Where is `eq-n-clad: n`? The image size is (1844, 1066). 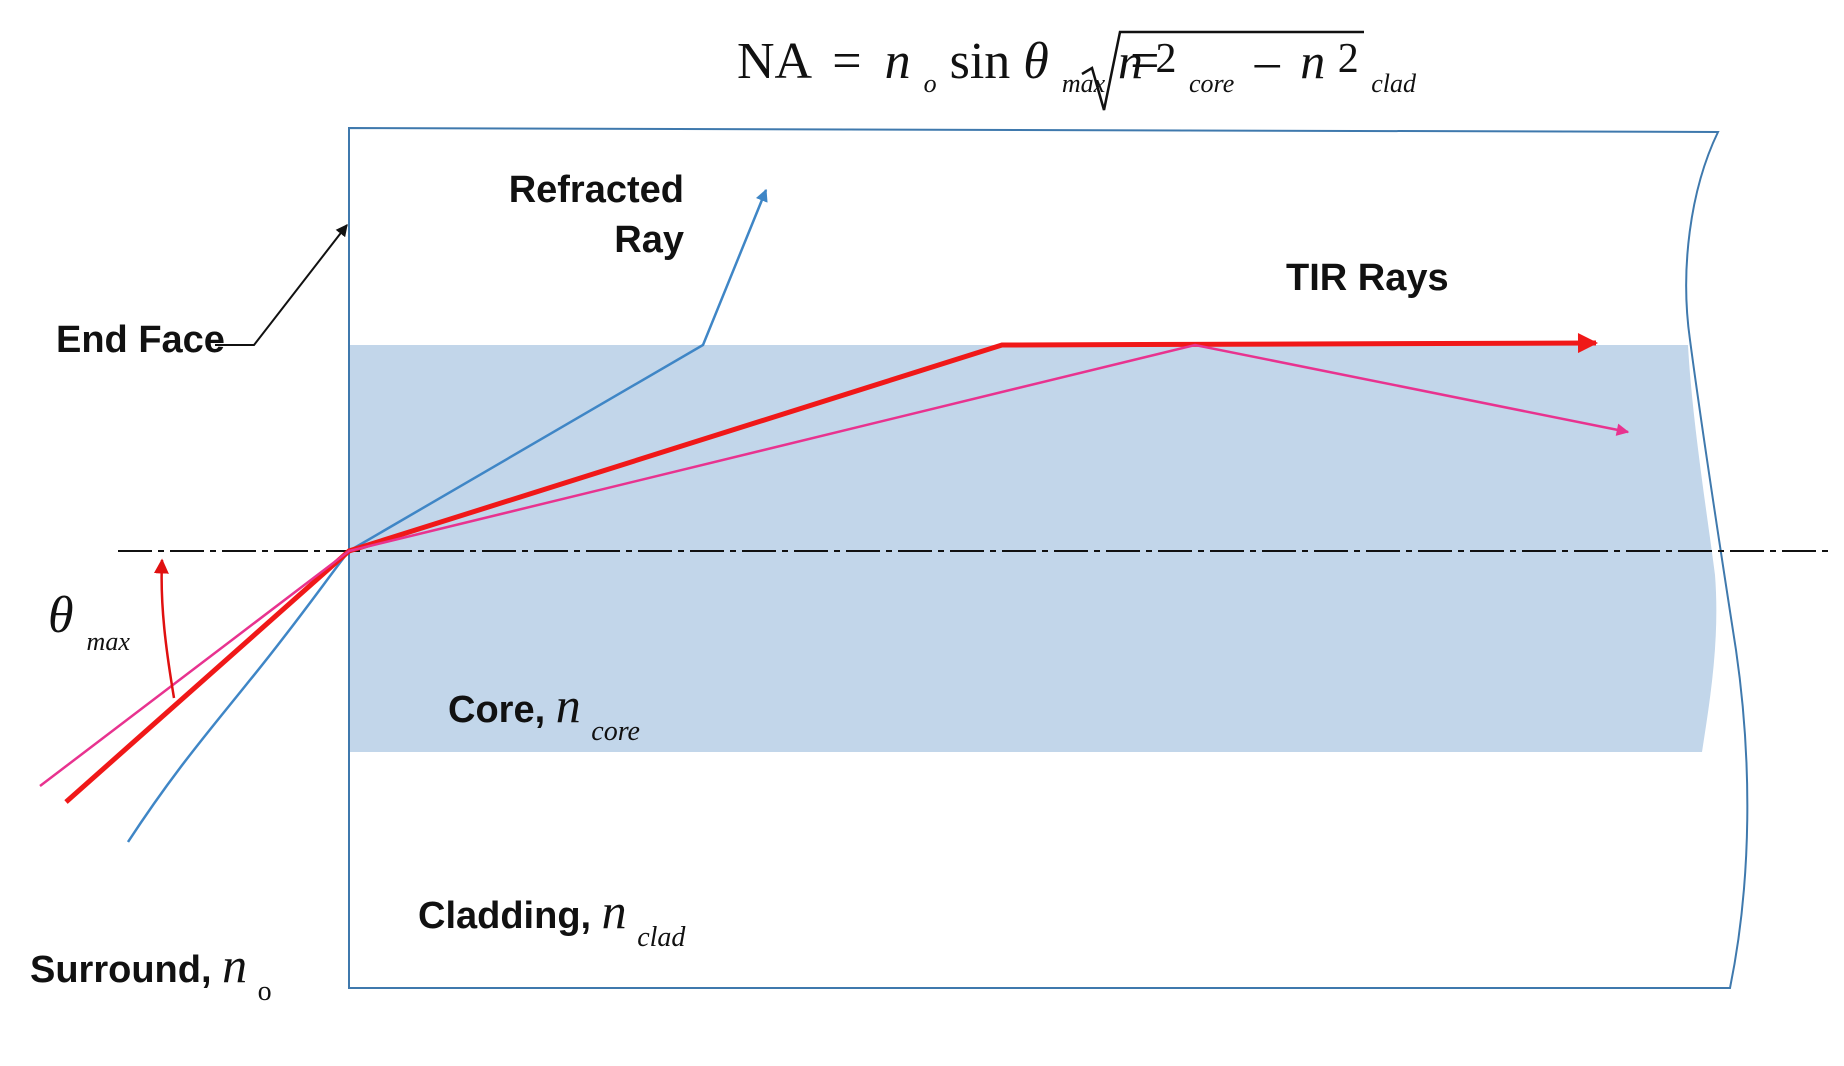 eq-n-clad: n is located at coordinates (1312, 61).